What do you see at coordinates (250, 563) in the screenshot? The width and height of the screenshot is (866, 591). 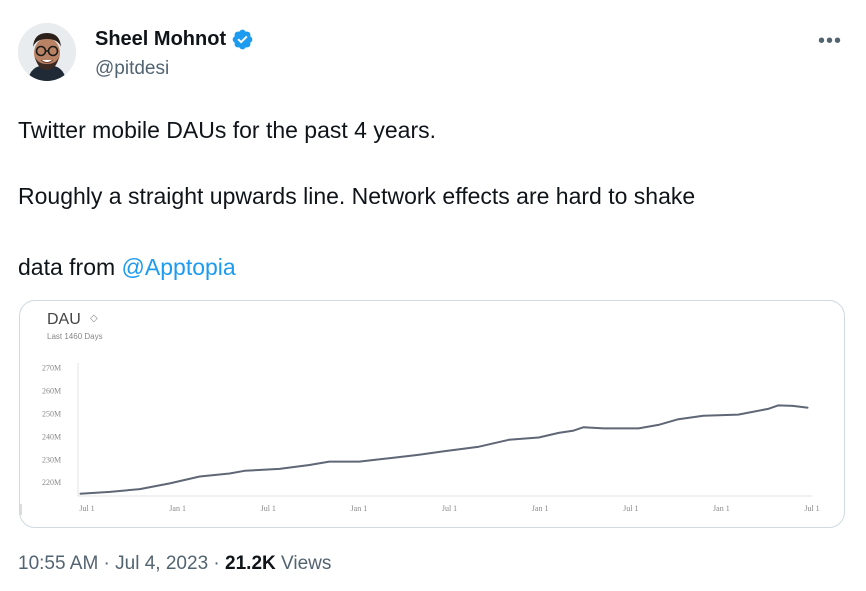 I see `views-count: 21.2K` at bounding box center [250, 563].